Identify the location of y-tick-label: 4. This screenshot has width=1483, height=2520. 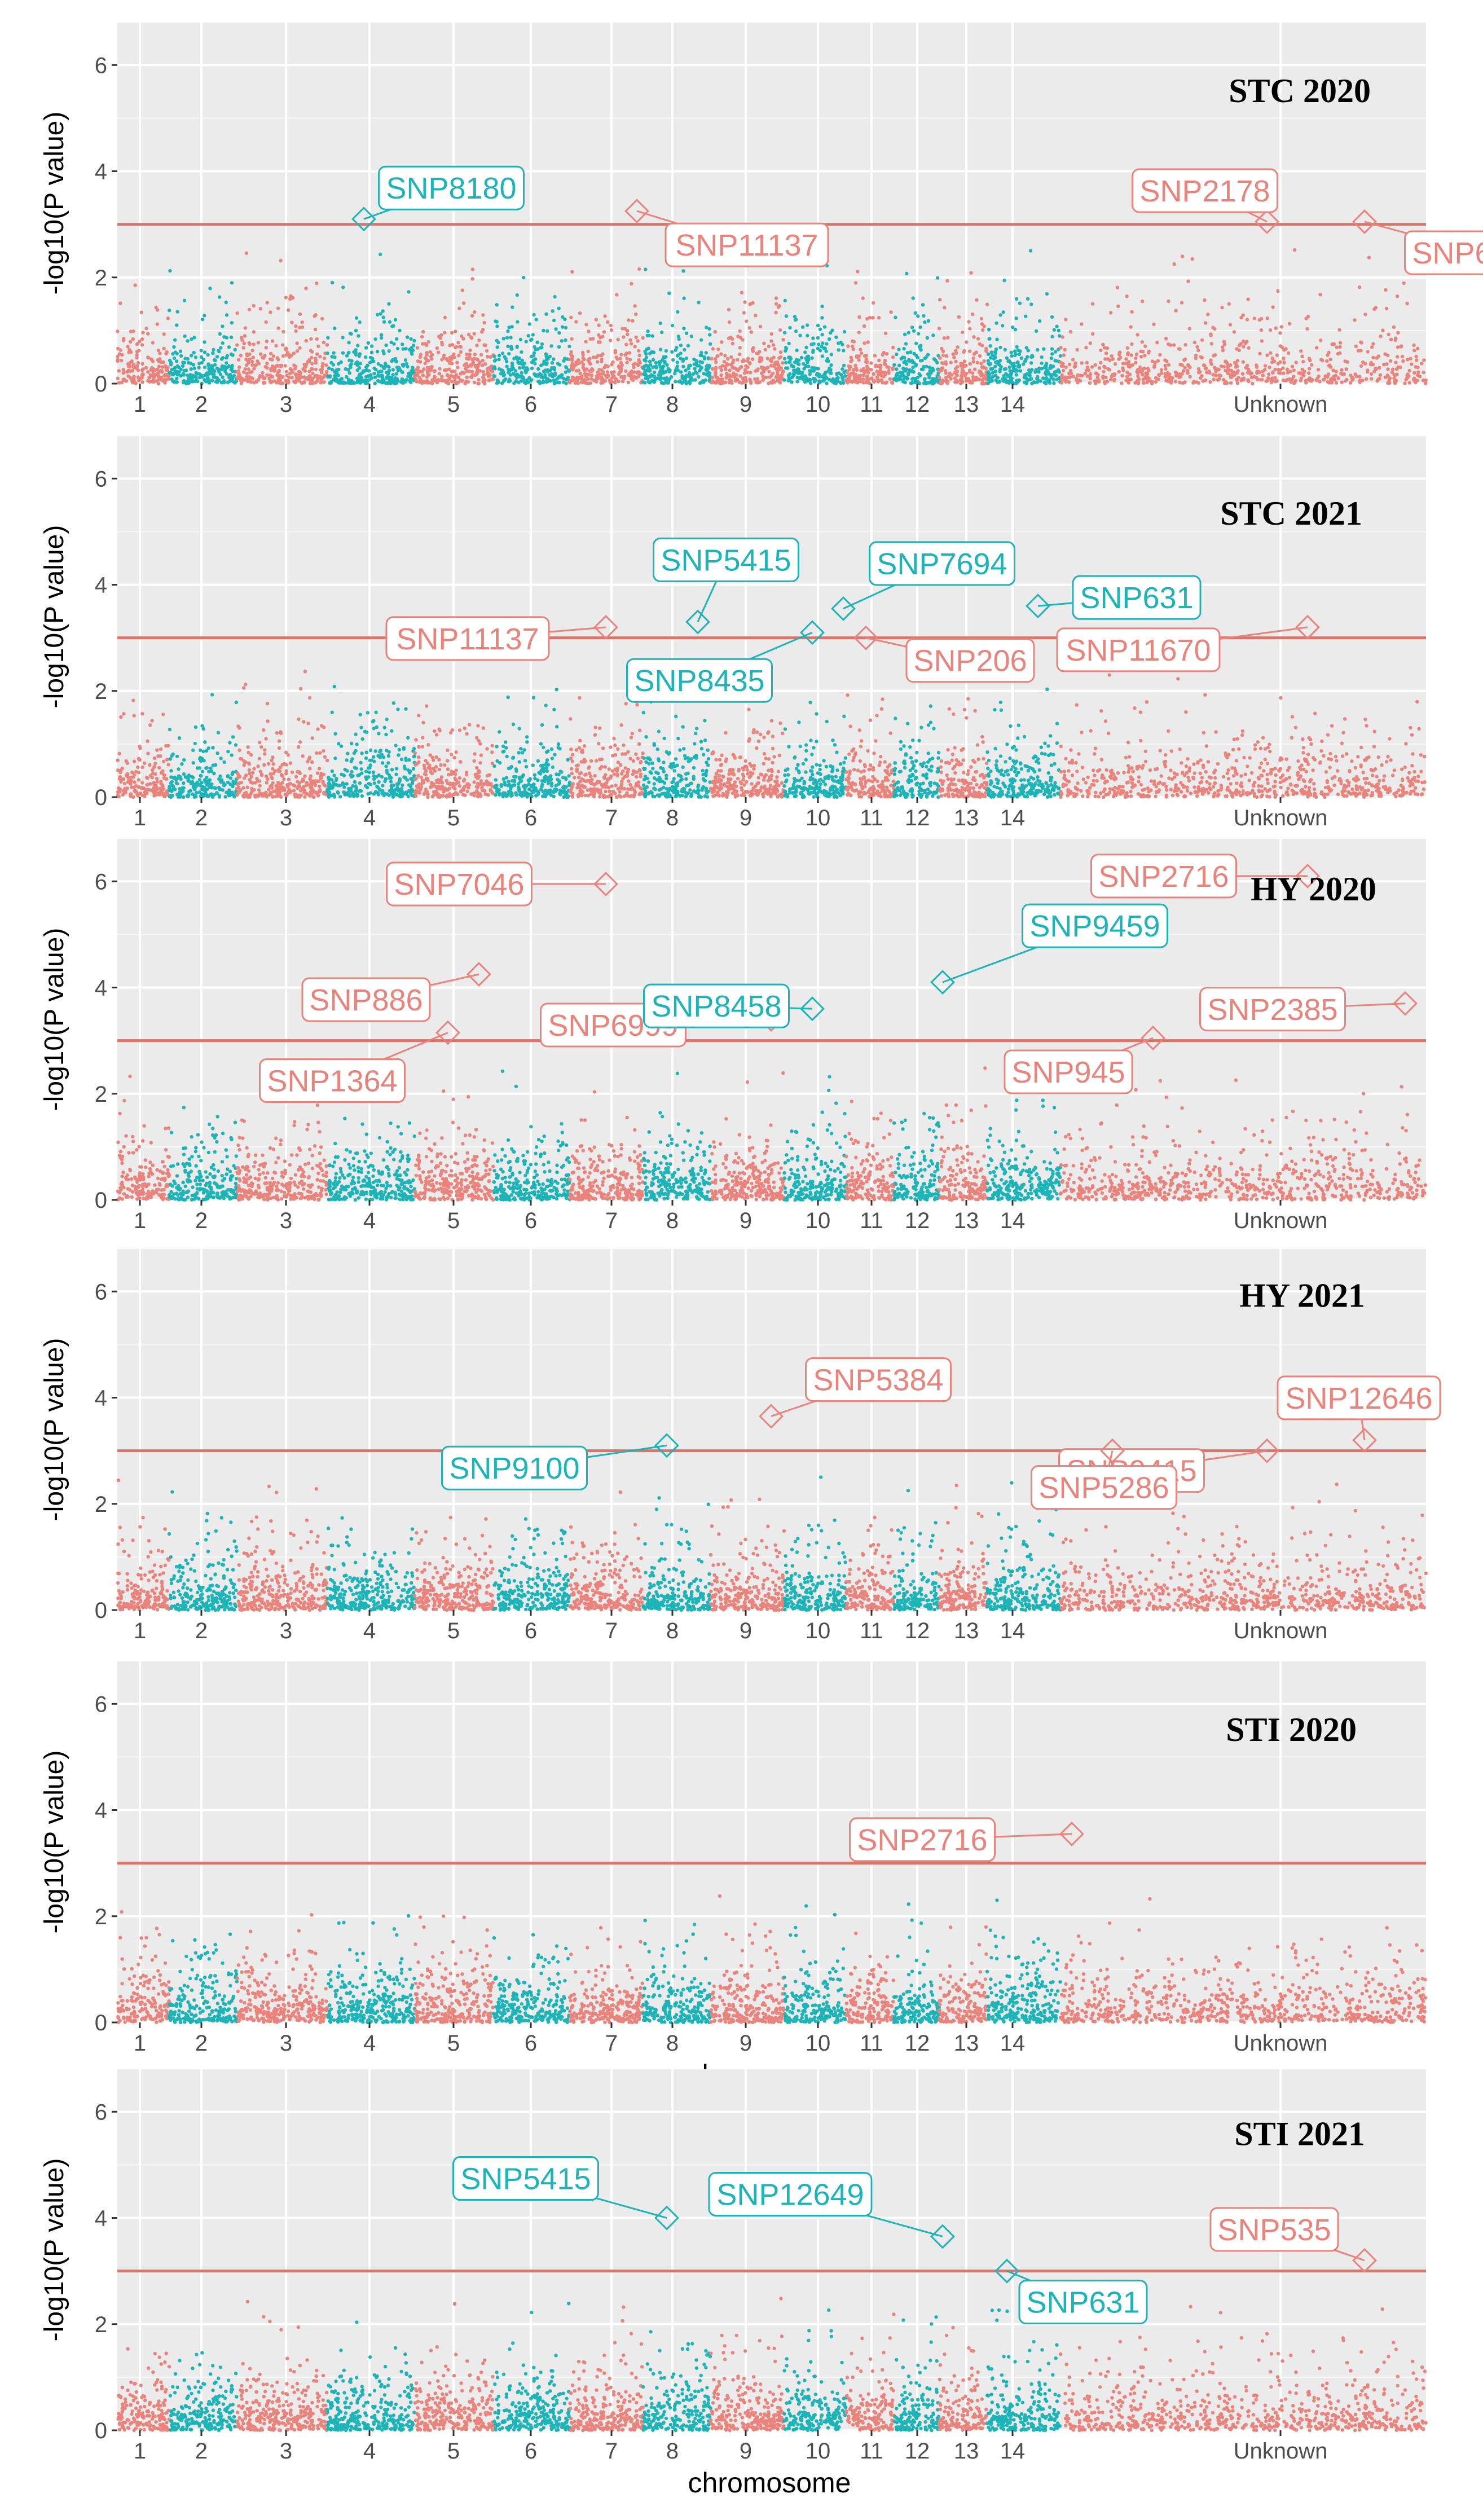
(101, 172).